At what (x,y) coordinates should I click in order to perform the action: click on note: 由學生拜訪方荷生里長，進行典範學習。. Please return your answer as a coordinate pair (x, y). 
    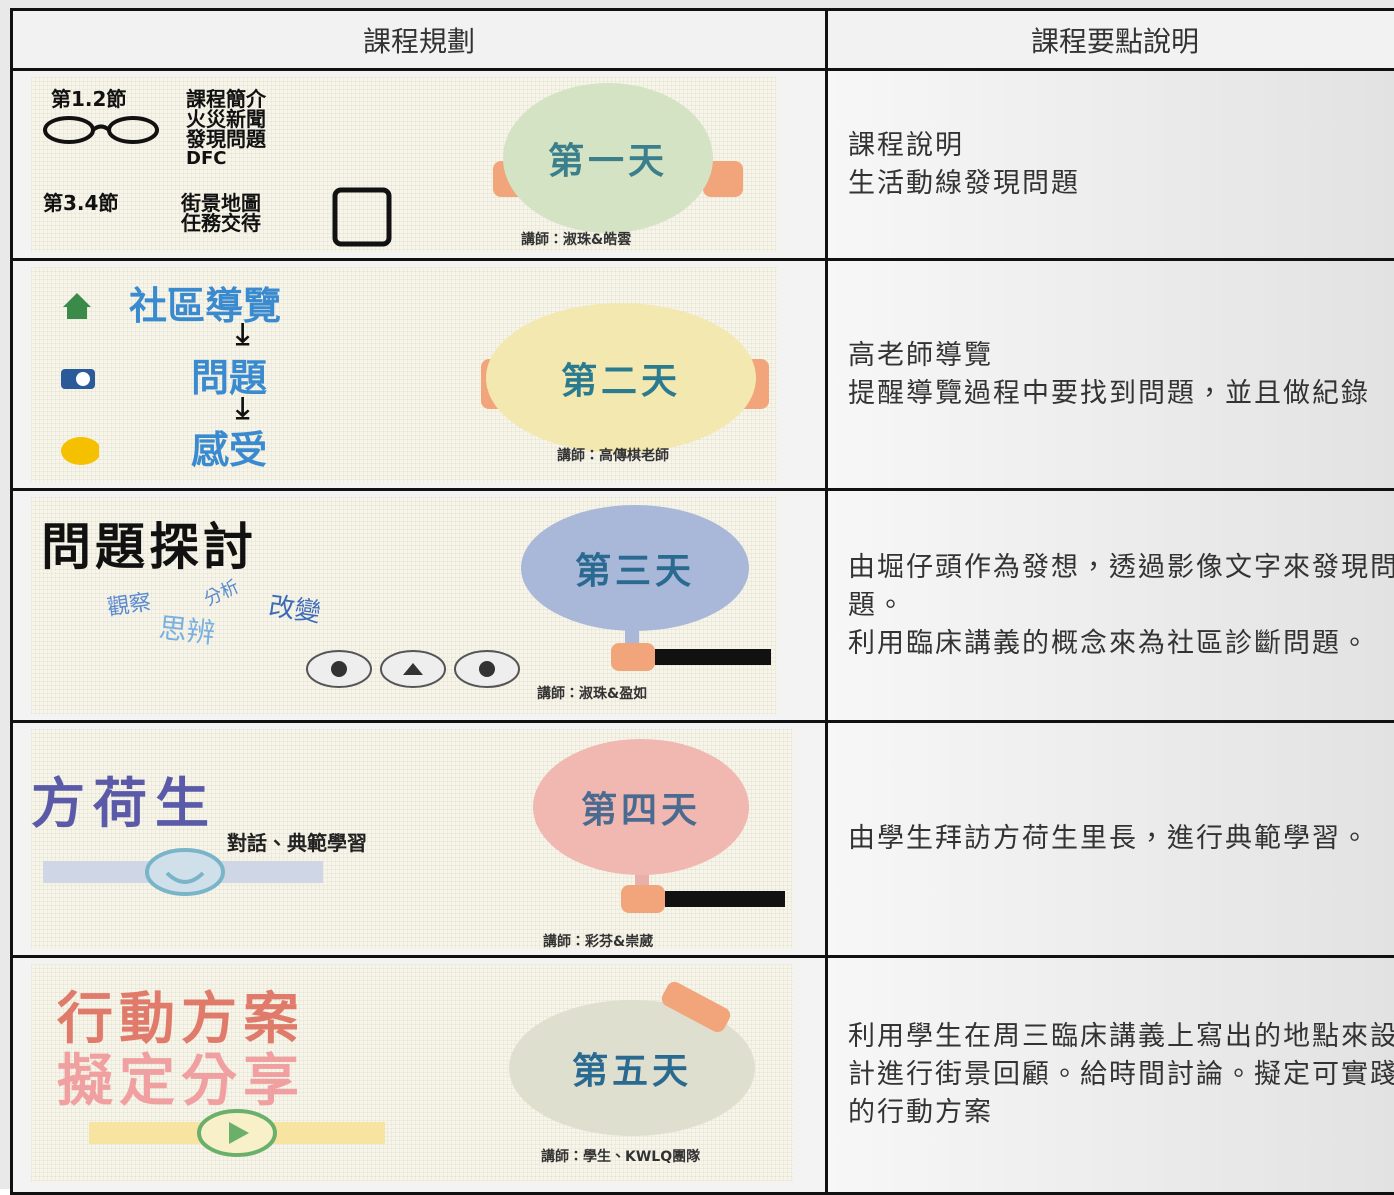
    Looking at the image, I should click on (1109, 838).